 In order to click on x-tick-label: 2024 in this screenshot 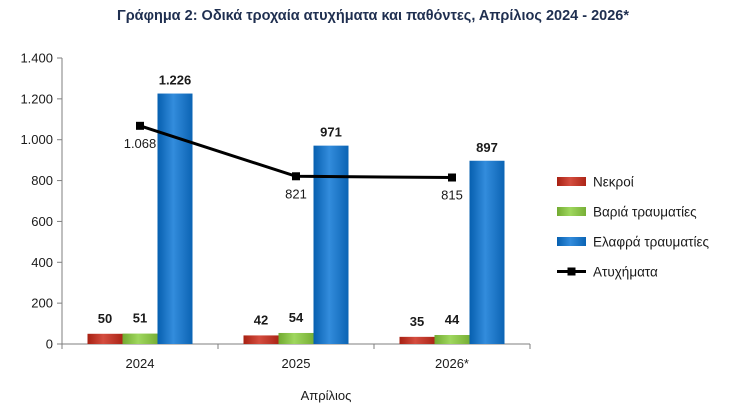, I will do `click(140, 363)`.